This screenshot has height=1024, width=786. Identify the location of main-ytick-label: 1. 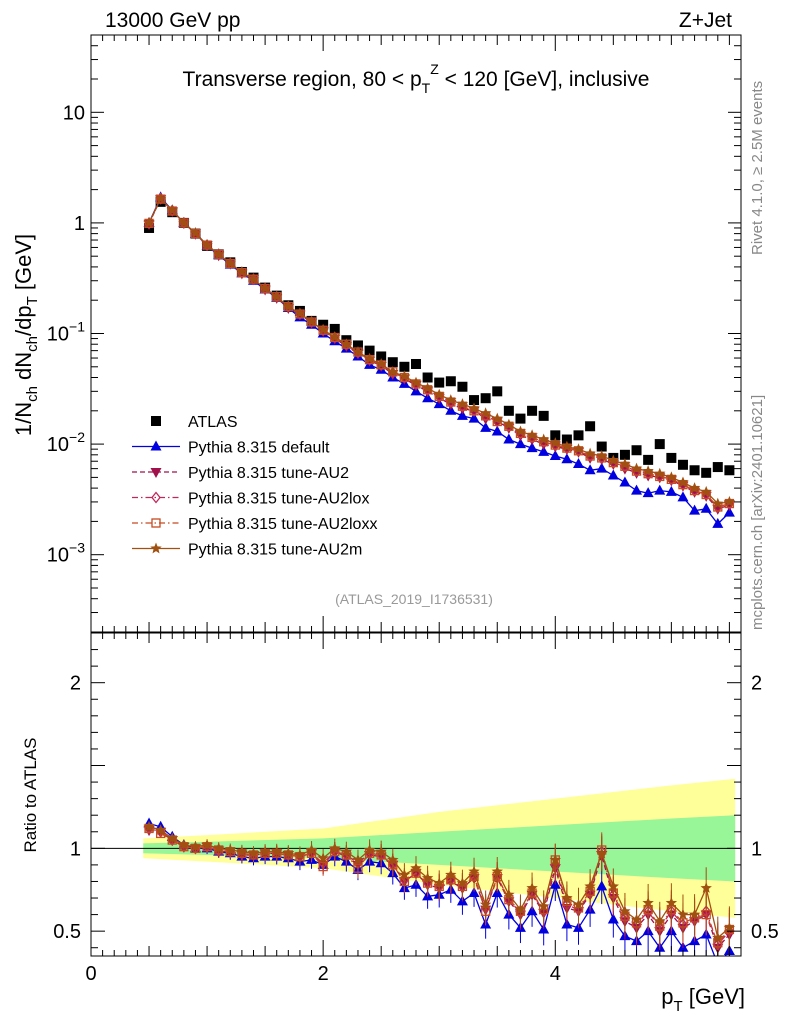
(79, 224).